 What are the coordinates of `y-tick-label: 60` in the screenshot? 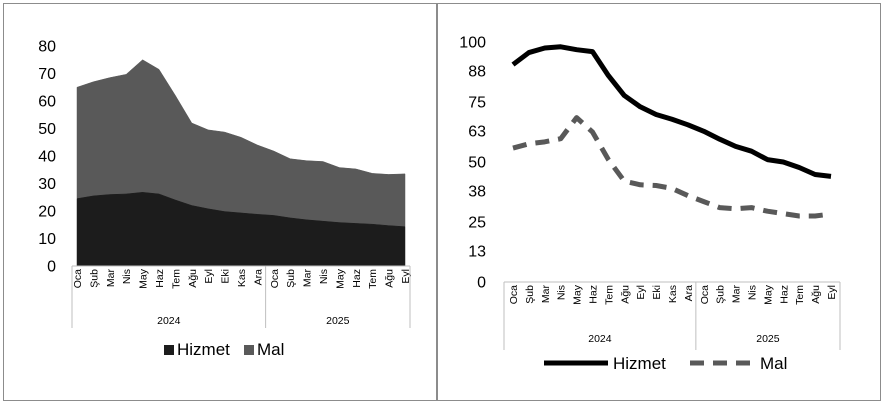 It's located at (47, 102).